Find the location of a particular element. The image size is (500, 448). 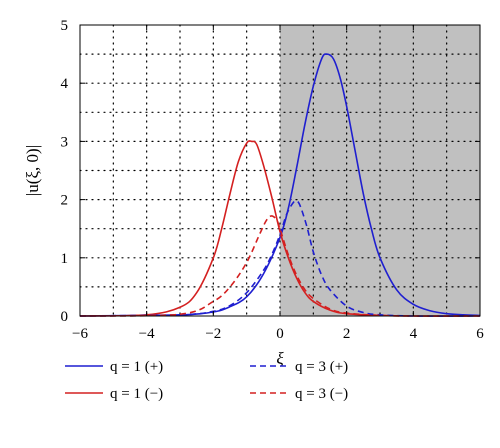

legend-item-q-3: q = 3 (−) is located at coordinates (299, 394).